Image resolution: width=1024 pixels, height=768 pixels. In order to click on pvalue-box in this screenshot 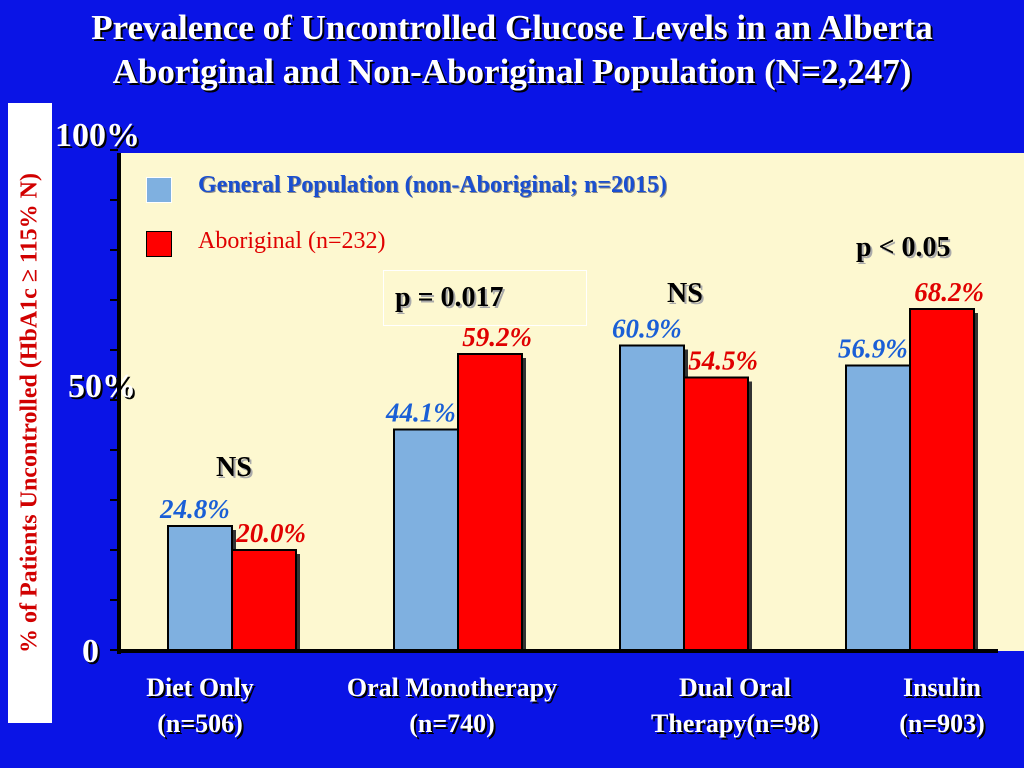, I will do `click(485, 298)`.